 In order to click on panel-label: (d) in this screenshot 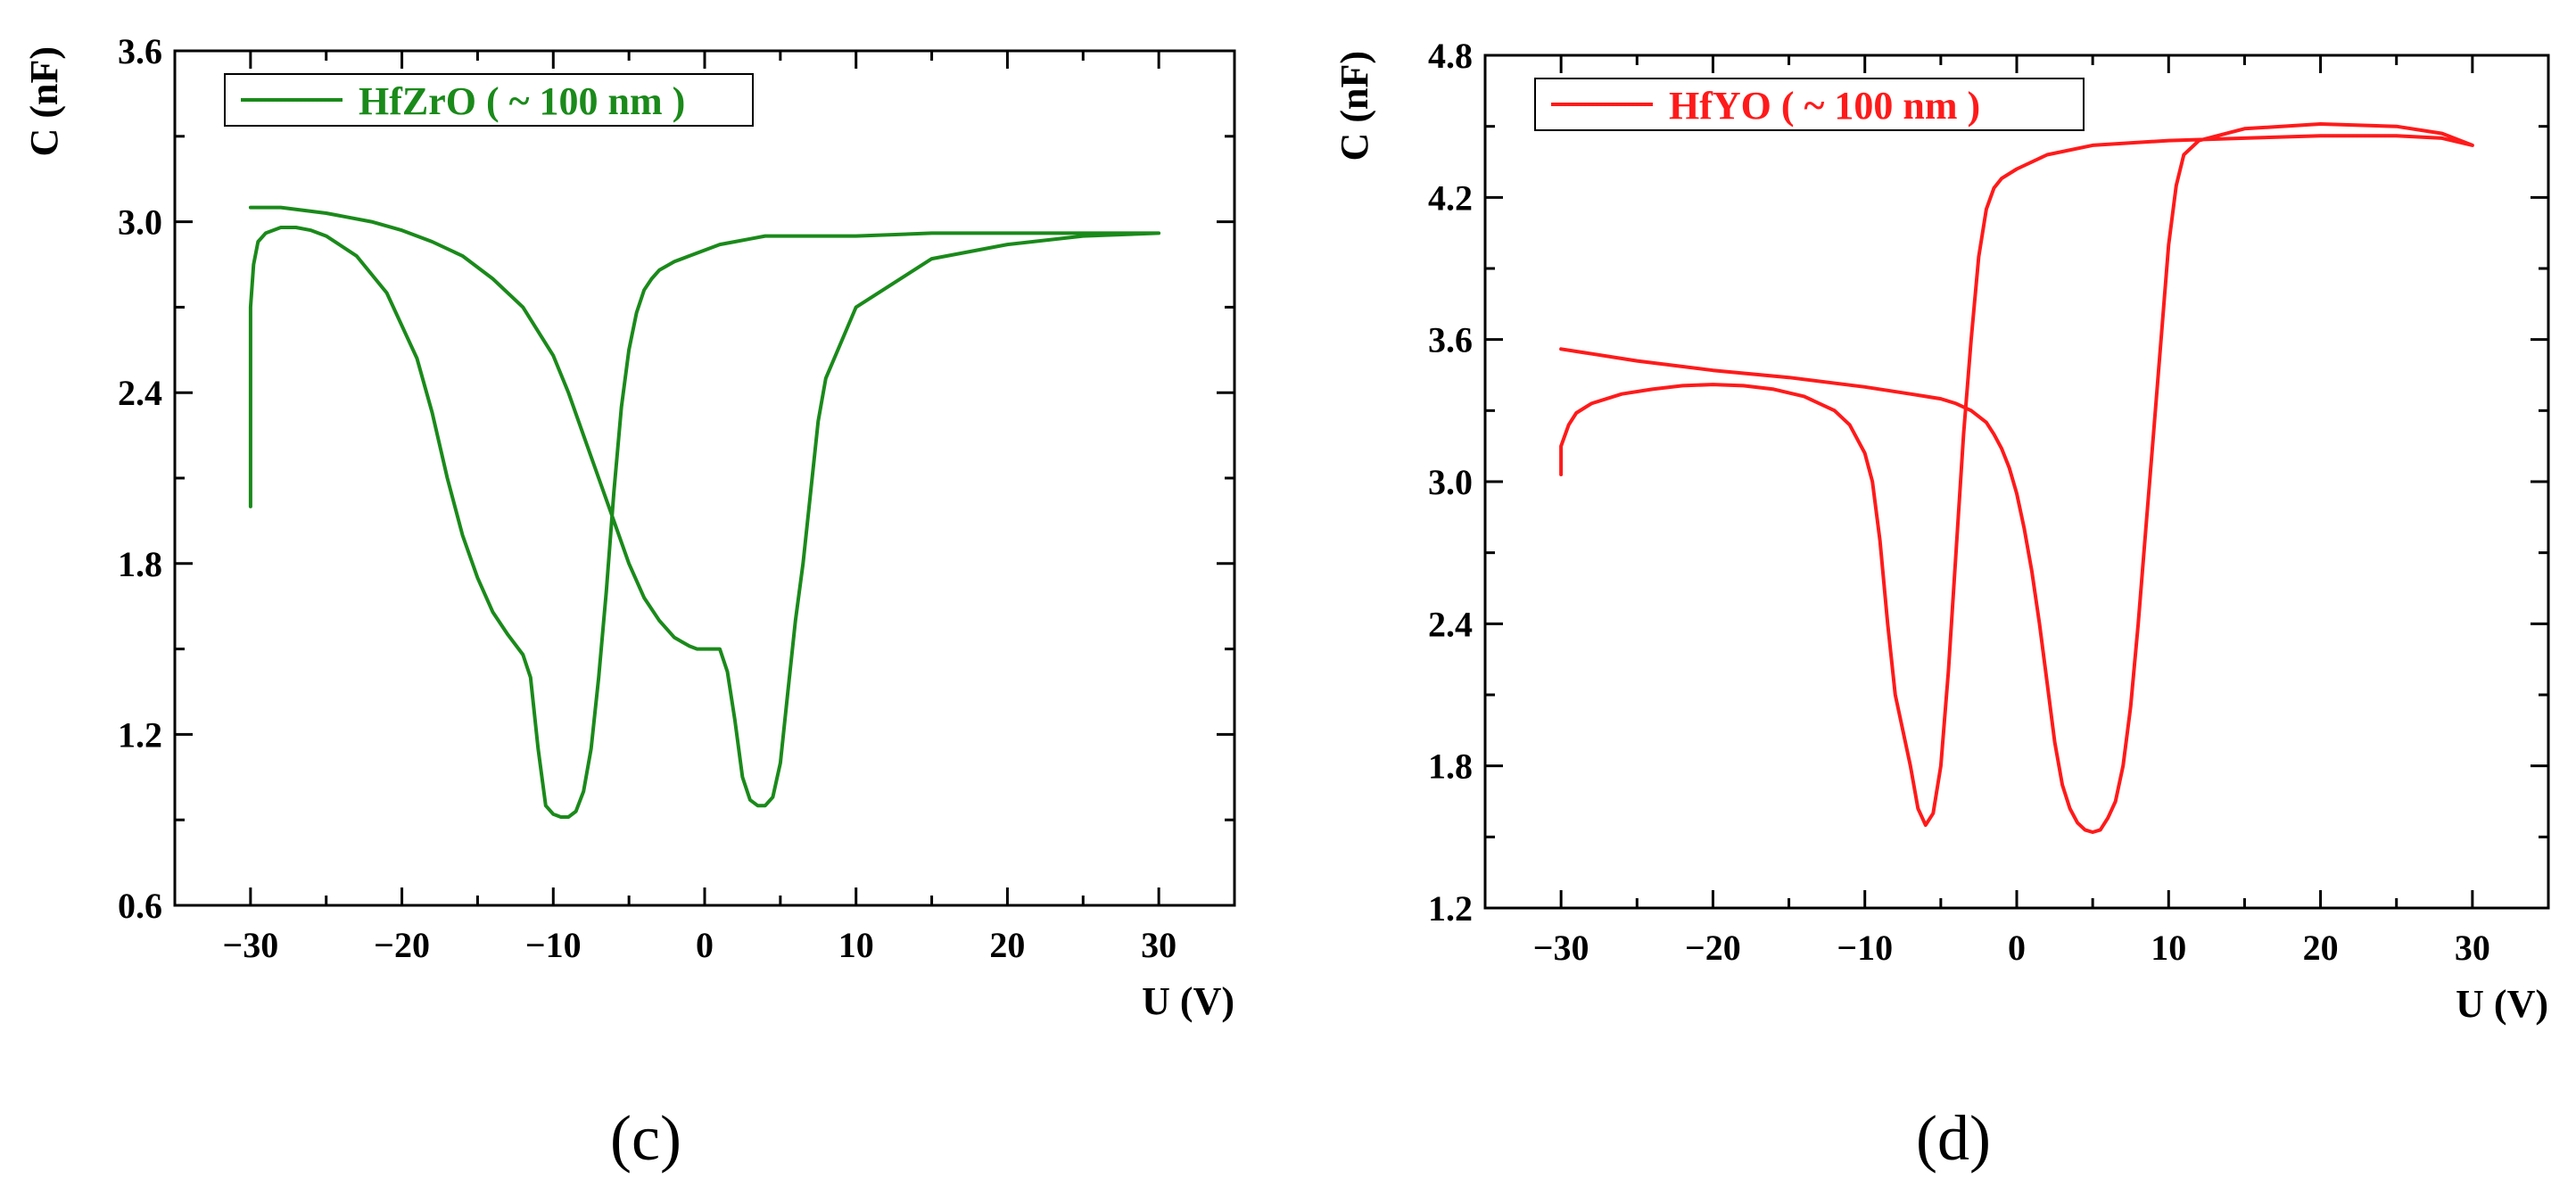, I will do `click(1954, 1138)`.